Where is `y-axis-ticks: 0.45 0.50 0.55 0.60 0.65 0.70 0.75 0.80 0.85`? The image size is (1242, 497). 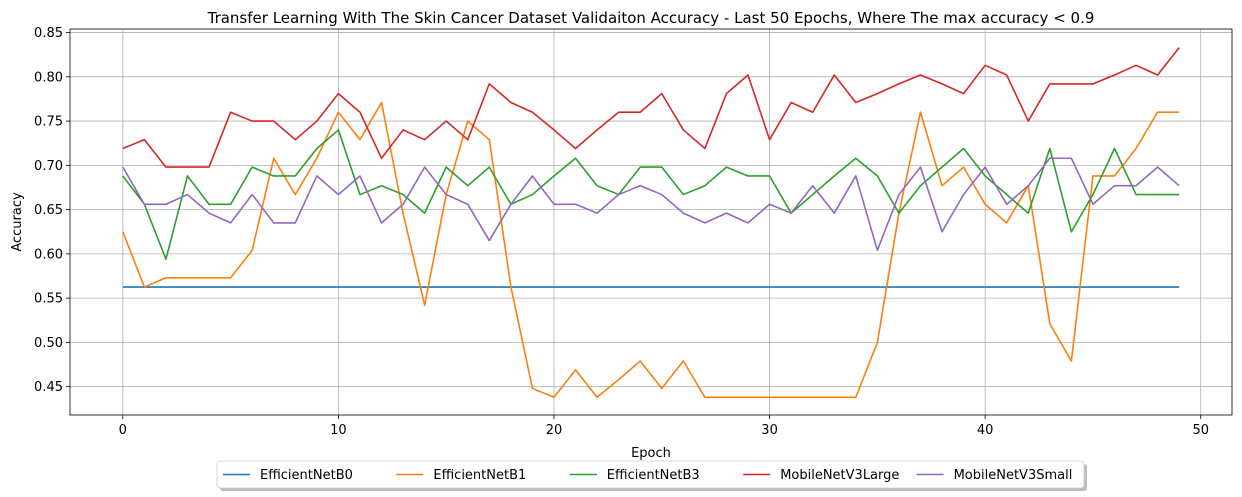 y-axis-ticks: 0.45 0.50 0.55 0.60 0.65 0.70 0.75 0.80 0.85 is located at coordinates (52, 210).